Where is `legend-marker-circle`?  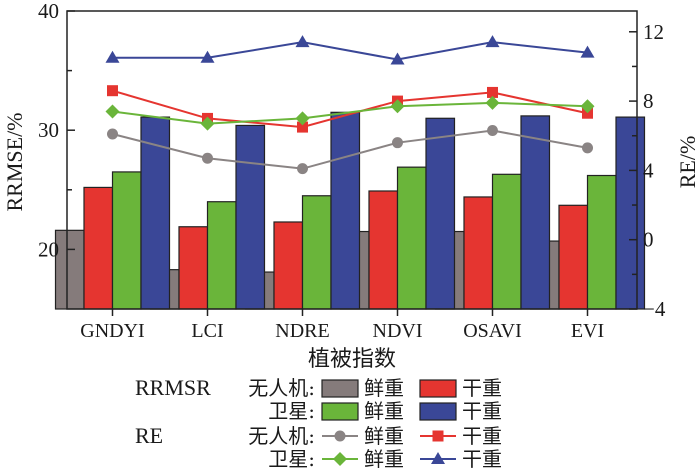 legend-marker-circle is located at coordinates (340, 436).